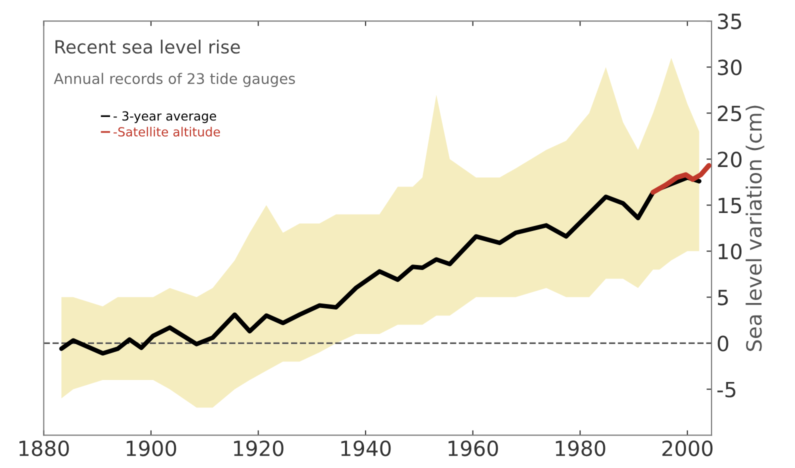  I want to click on y-tick-label: 20, so click(730, 160).